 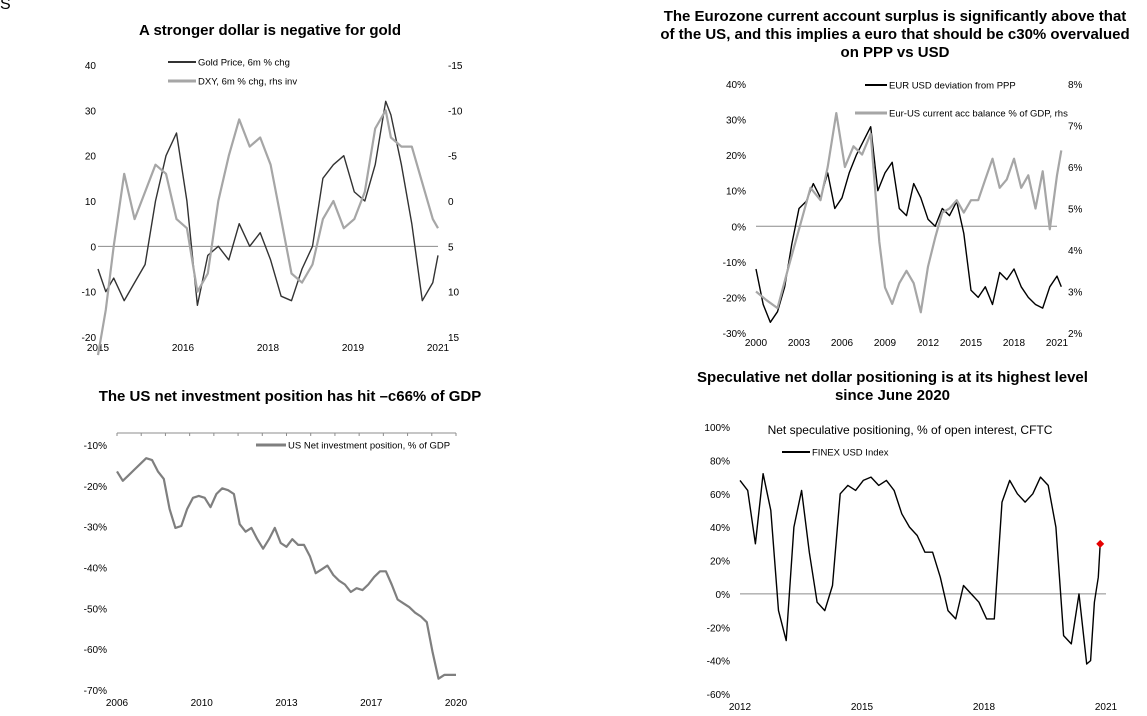 What do you see at coordinates (1075, 168) in the screenshot?
I see `y-right-tick-label: 6%` at bounding box center [1075, 168].